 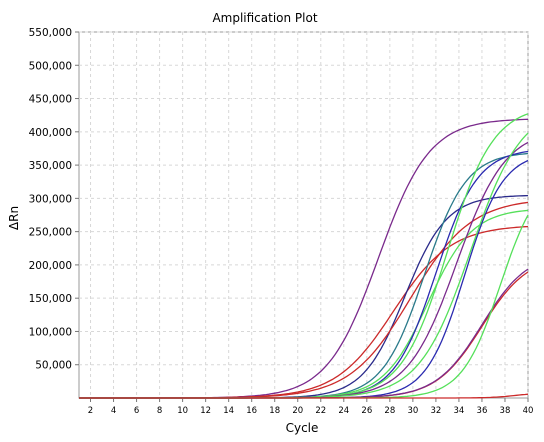 What do you see at coordinates (90, 411) in the screenshot?
I see `x-tick-label: 2` at bounding box center [90, 411].